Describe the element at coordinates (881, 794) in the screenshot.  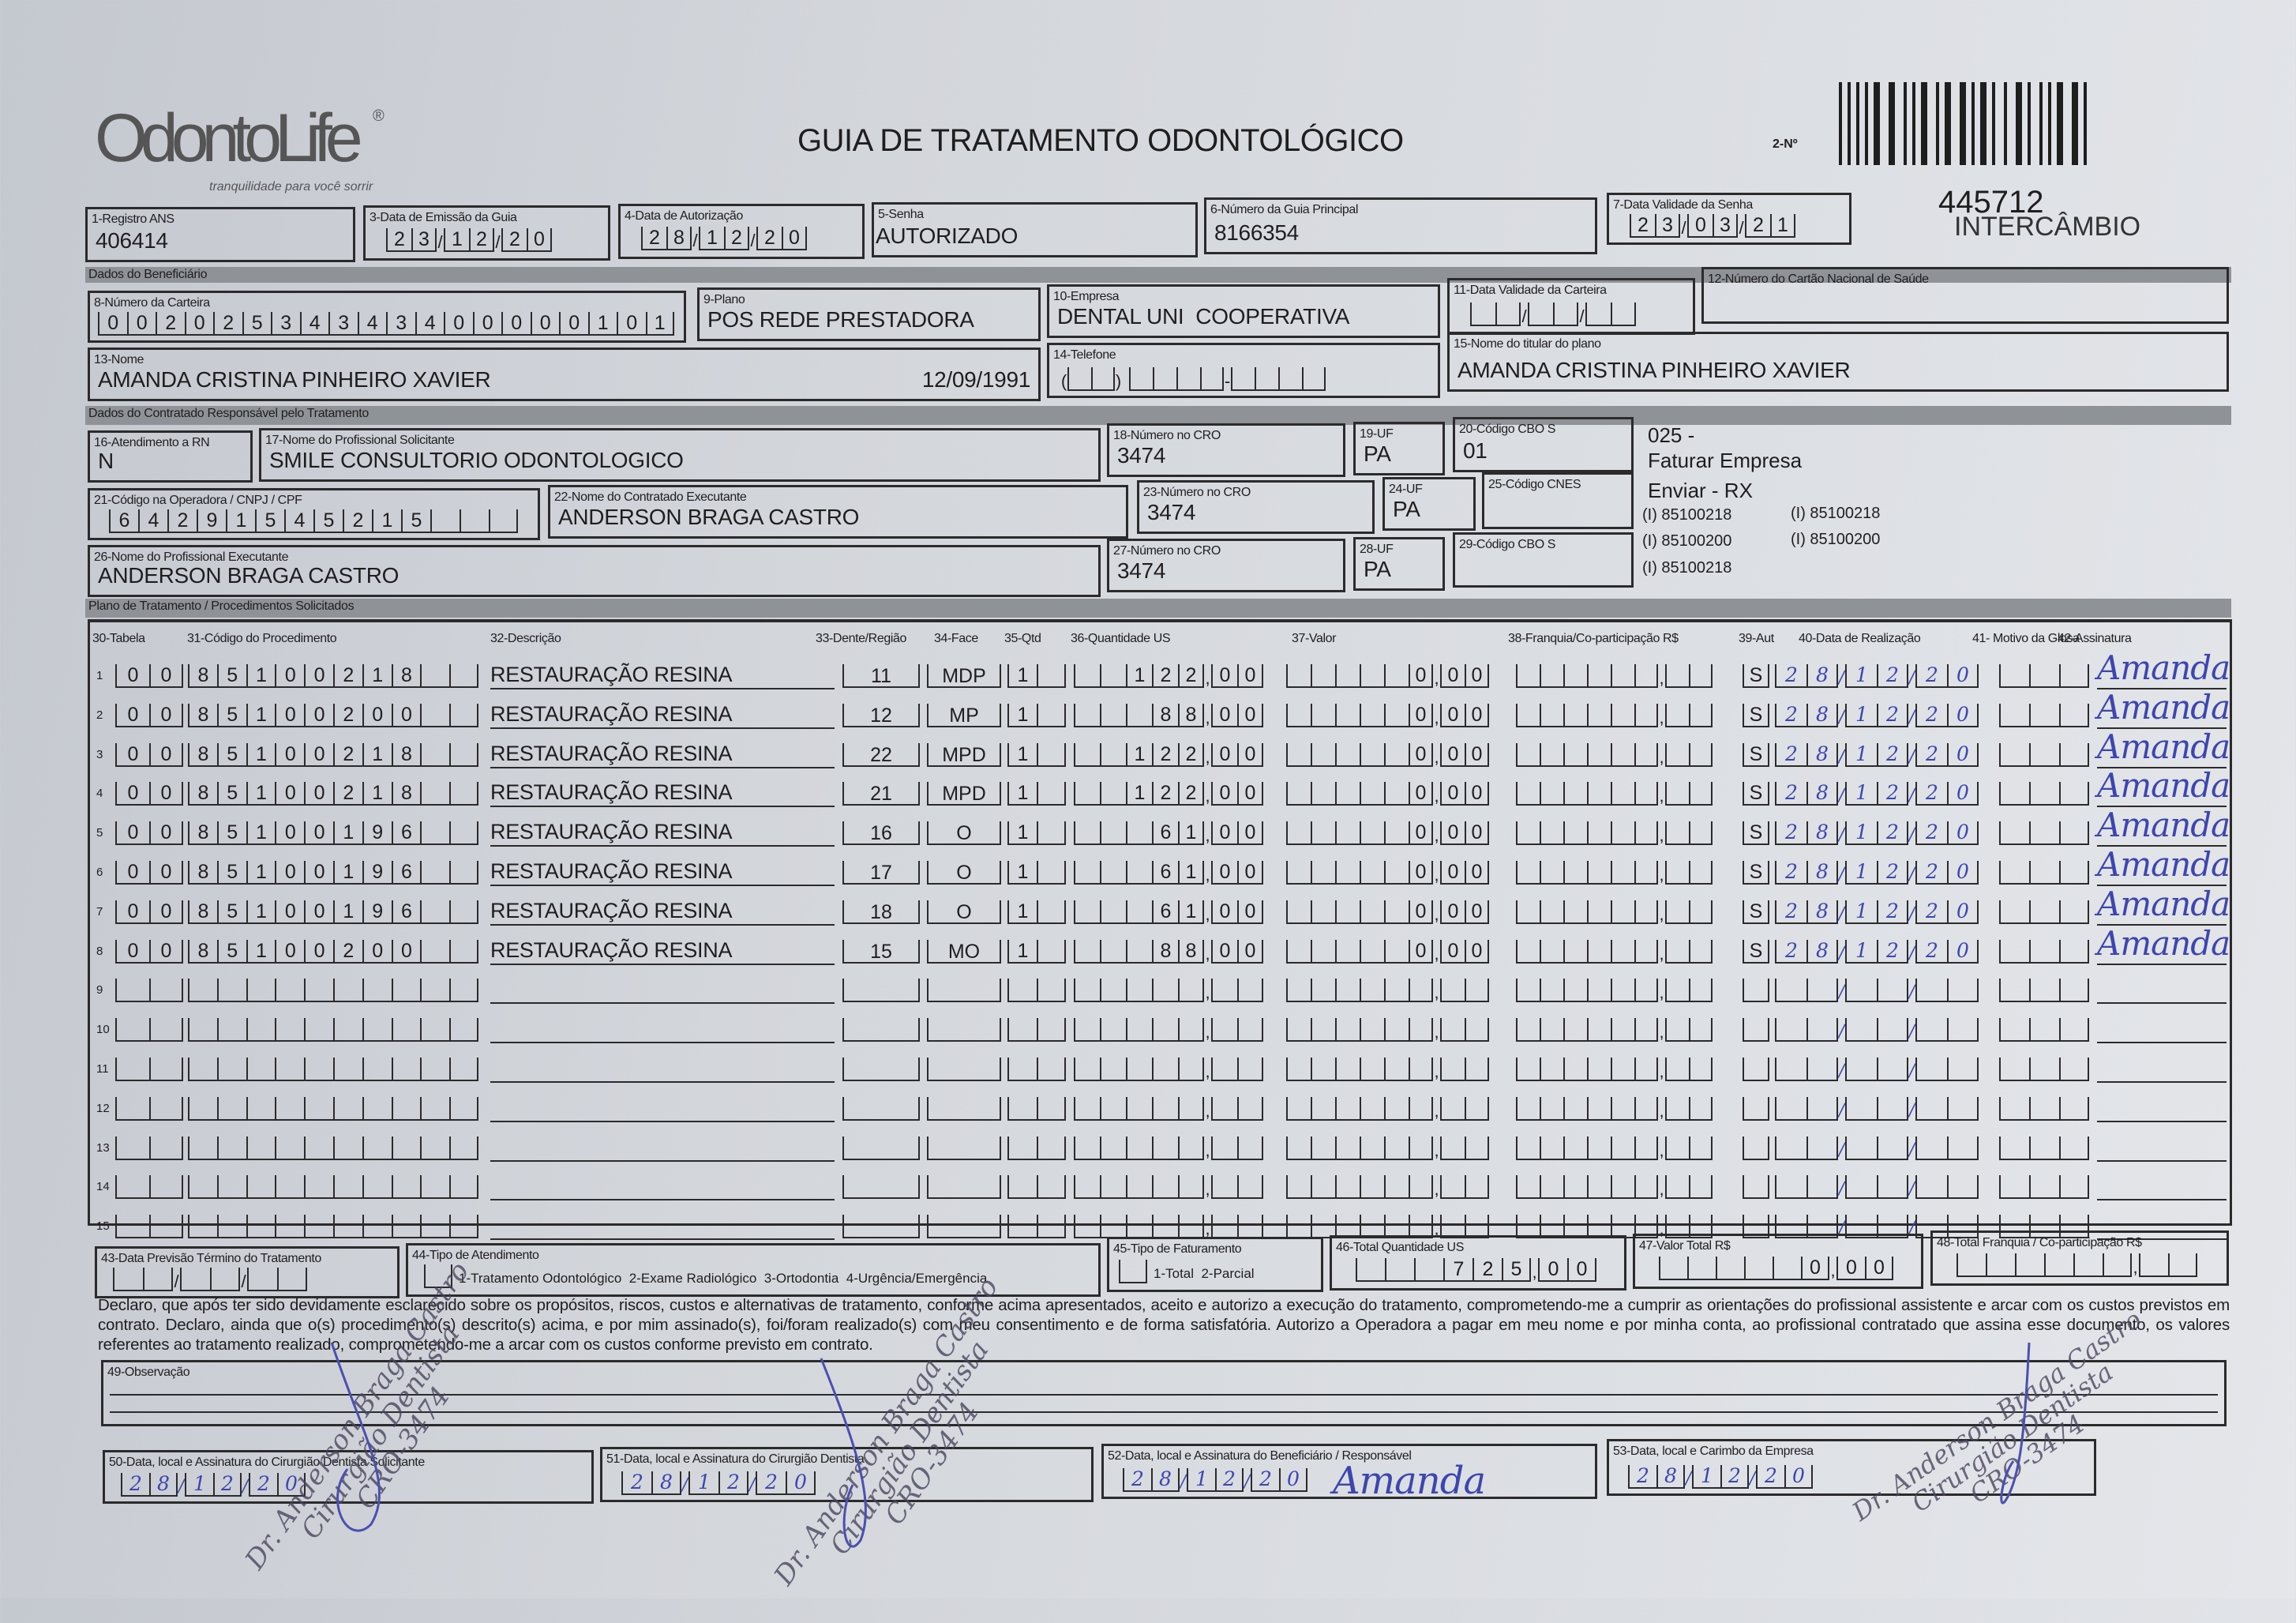
I see `tooth-region-cell: 21` at that location.